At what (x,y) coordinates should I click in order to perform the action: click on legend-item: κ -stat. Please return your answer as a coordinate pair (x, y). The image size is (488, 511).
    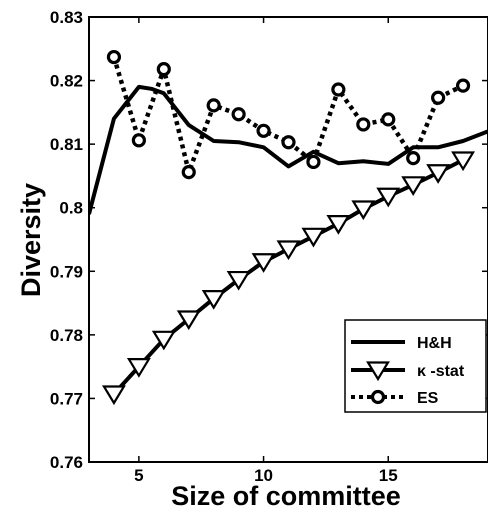
    Looking at the image, I should click on (408, 371).